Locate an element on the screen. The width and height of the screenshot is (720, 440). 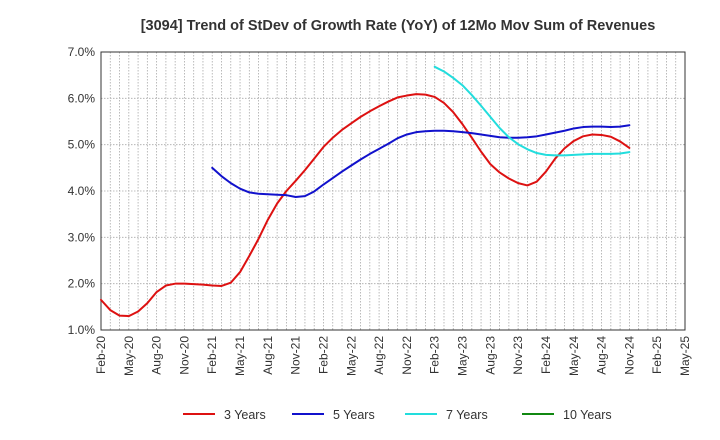
x-tick-label: Nov-24 is located at coordinates (629, 355).